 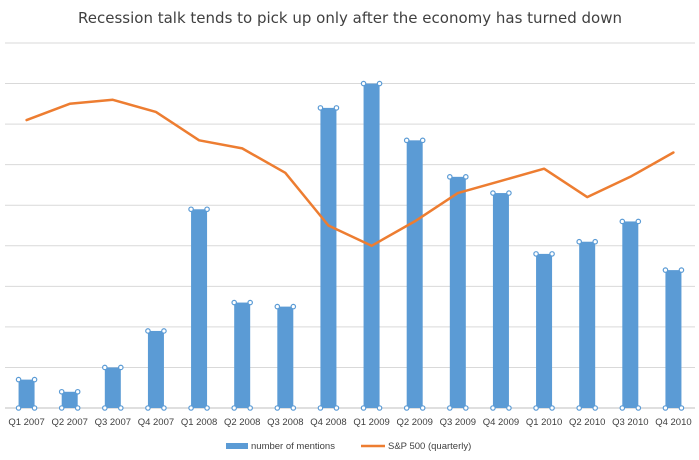 What do you see at coordinates (587, 422) in the screenshot?
I see `x-tick-label: Q2 2010` at bounding box center [587, 422].